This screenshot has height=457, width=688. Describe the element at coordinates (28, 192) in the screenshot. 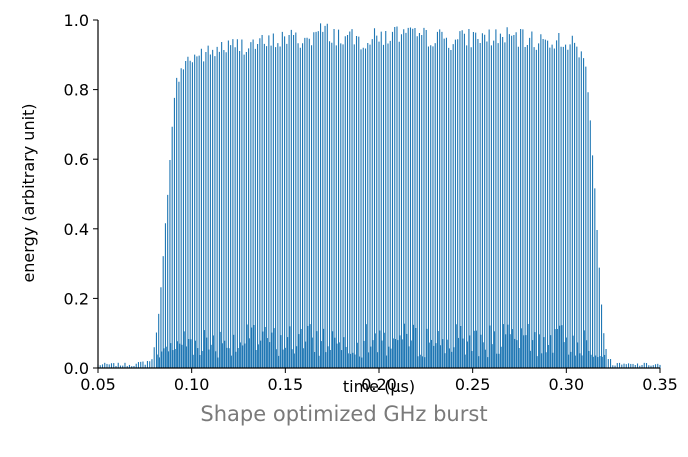

I see `y-axis-label: energy (arbitrary unit)` at that location.